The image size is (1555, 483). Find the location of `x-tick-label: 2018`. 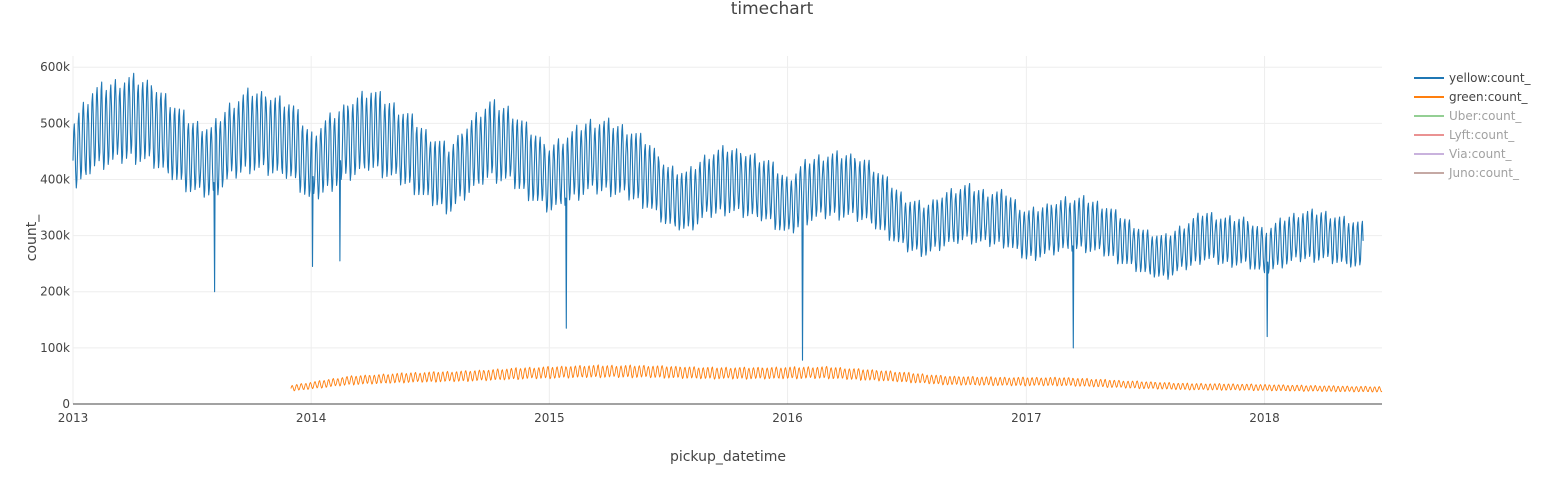

x-tick-label: 2018 is located at coordinates (1264, 418).